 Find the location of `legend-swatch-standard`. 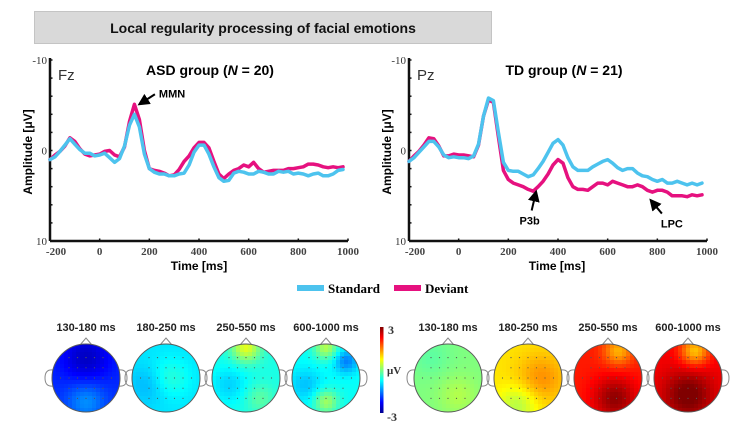

legend-swatch-standard is located at coordinates (310, 288).